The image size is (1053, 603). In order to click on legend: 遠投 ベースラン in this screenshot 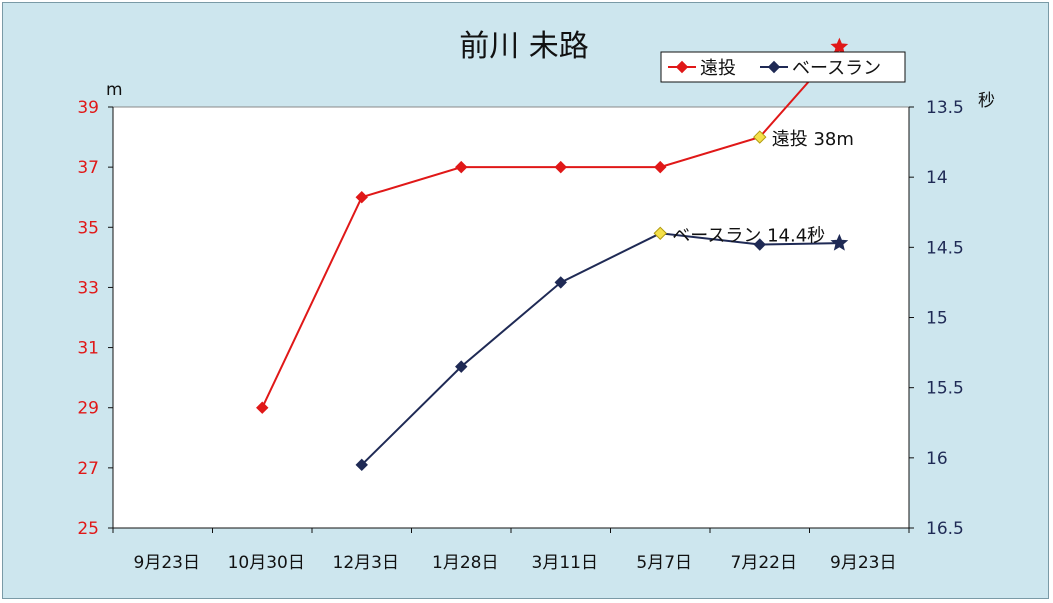, I will do `click(783, 67)`.